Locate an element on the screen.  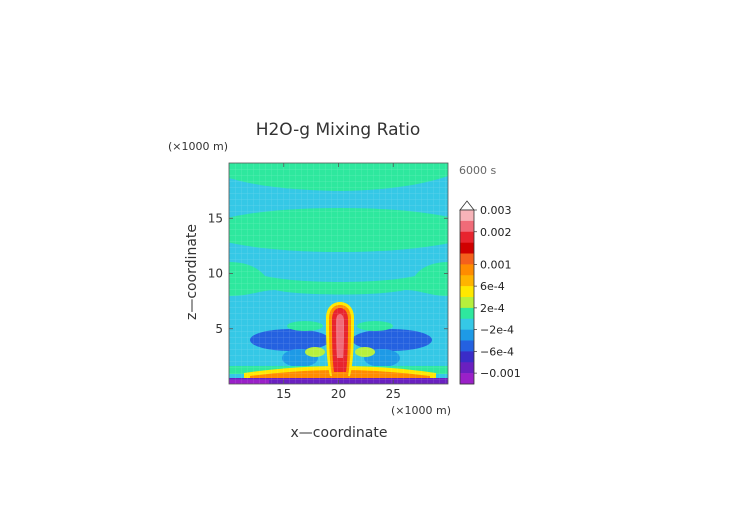
y-axis-label: z—coordinate is located at coordinates (192, 272).